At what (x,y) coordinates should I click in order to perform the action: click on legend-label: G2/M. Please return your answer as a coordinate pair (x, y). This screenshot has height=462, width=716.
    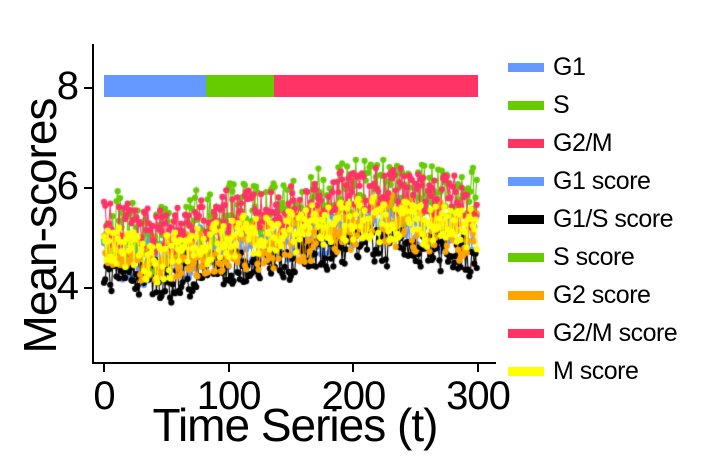
    Looking at the image, I should click on (583, 143).